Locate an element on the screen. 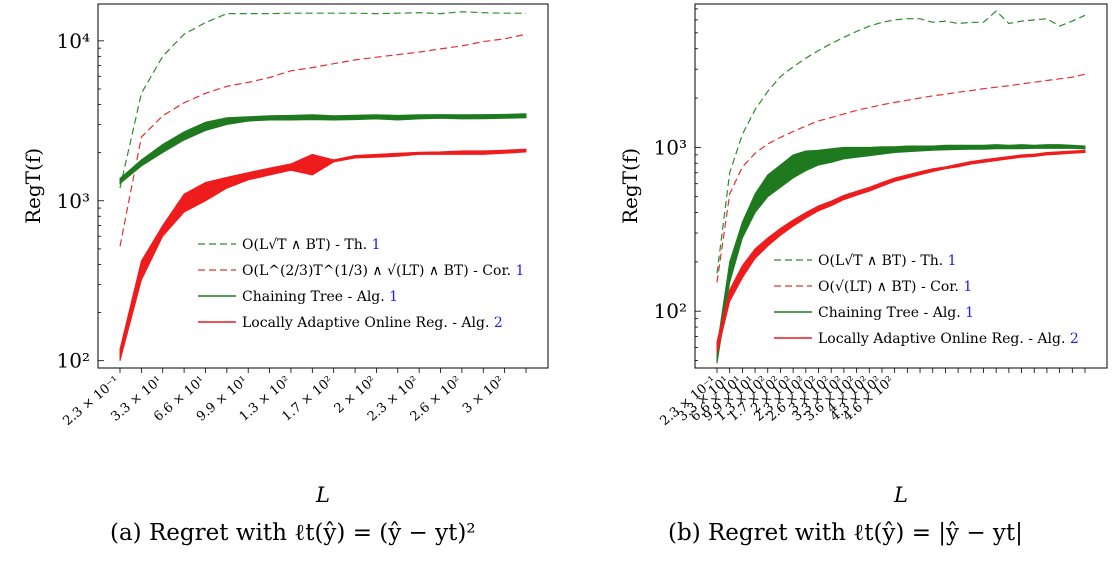 Image resolution: width=1119 pixels, height=563 pixels. x-tick-label: 2.3 × 10⁻¹ is located at coordinates (91, 401).